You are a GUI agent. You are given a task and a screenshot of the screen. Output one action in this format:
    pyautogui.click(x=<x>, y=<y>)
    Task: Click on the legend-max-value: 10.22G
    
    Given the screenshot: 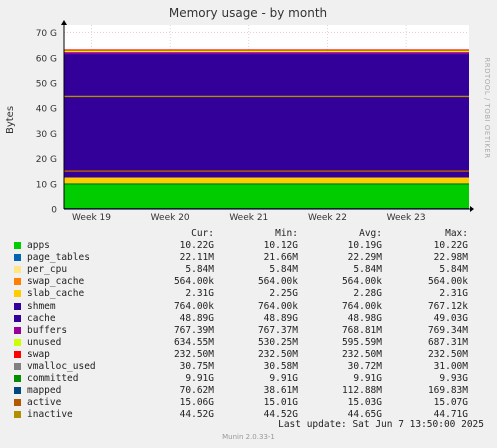 What is the action you would take?
    pyautogui.click(x=450, y=246)
    